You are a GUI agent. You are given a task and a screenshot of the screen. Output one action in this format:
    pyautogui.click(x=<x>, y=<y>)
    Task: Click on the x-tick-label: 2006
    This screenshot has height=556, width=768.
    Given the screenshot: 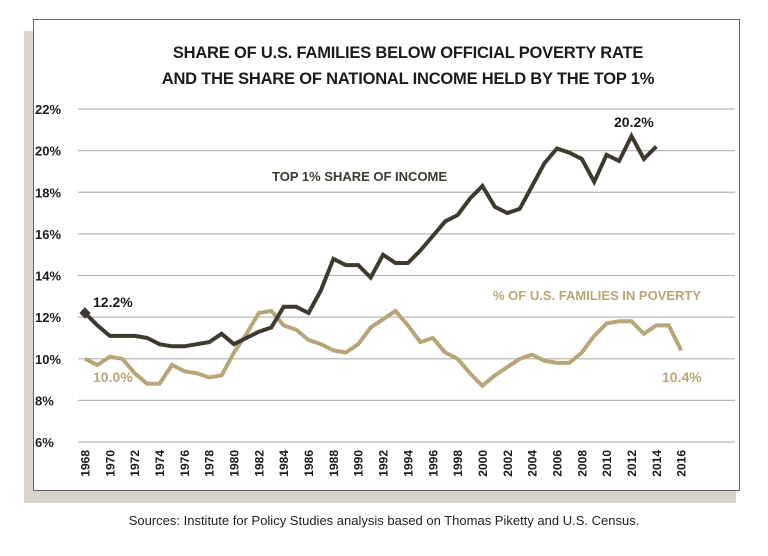 What is the action you would take?
    pyautogui.click(x=557, y=463)
    